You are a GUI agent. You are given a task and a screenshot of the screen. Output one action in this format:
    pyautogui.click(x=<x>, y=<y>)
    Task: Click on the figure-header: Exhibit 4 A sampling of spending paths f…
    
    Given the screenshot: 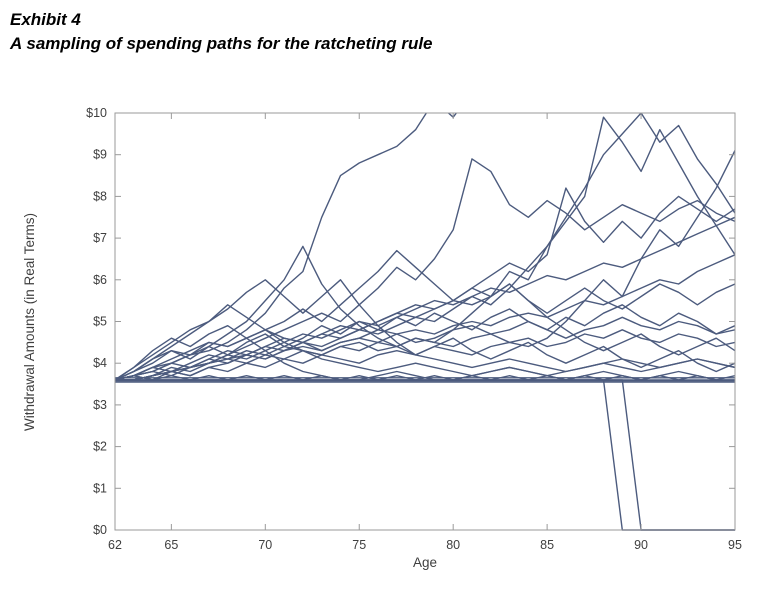 What is the action you would take?
    pyautogui.click(x=221, y=32)
    